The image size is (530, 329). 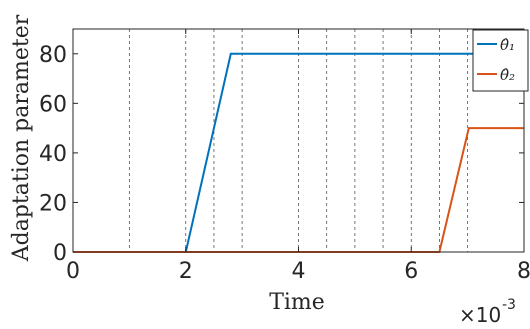 What do you see at coordinates (297, 302) in the screenshot?
I see `x-axis-label: Time` at bounding box center [297, 302].